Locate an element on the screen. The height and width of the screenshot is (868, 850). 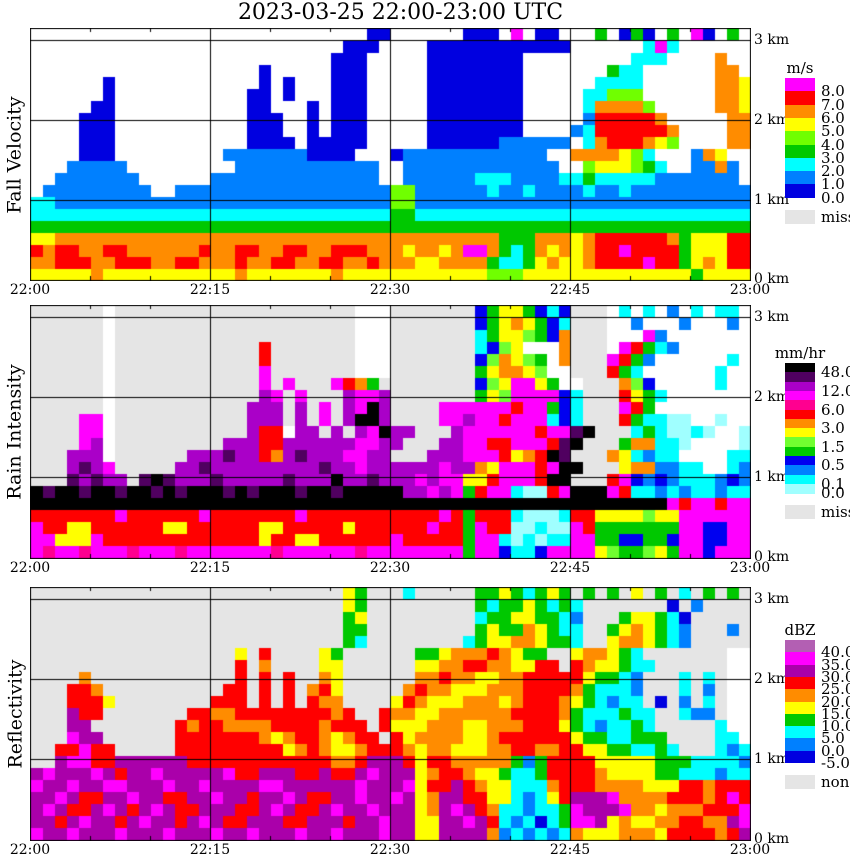
legend-value-label: 20.0 is located at coordinates (835, 701).